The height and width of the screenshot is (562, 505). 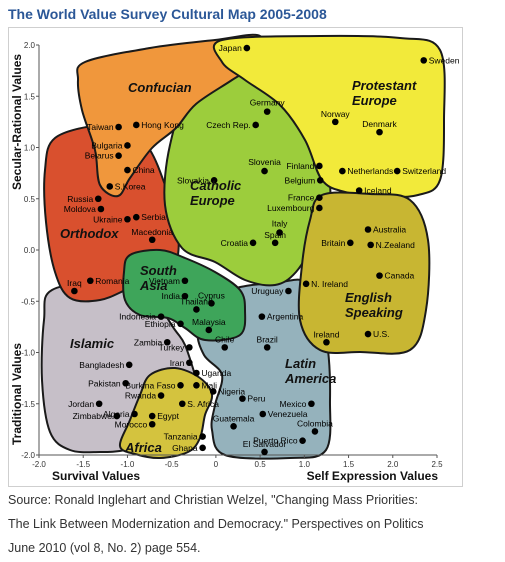 What do you see at coordinates (17, 394) in the screenshot?
I see `y-axis-label-bottom: Traditional Values` at bounding box center [17, 394].